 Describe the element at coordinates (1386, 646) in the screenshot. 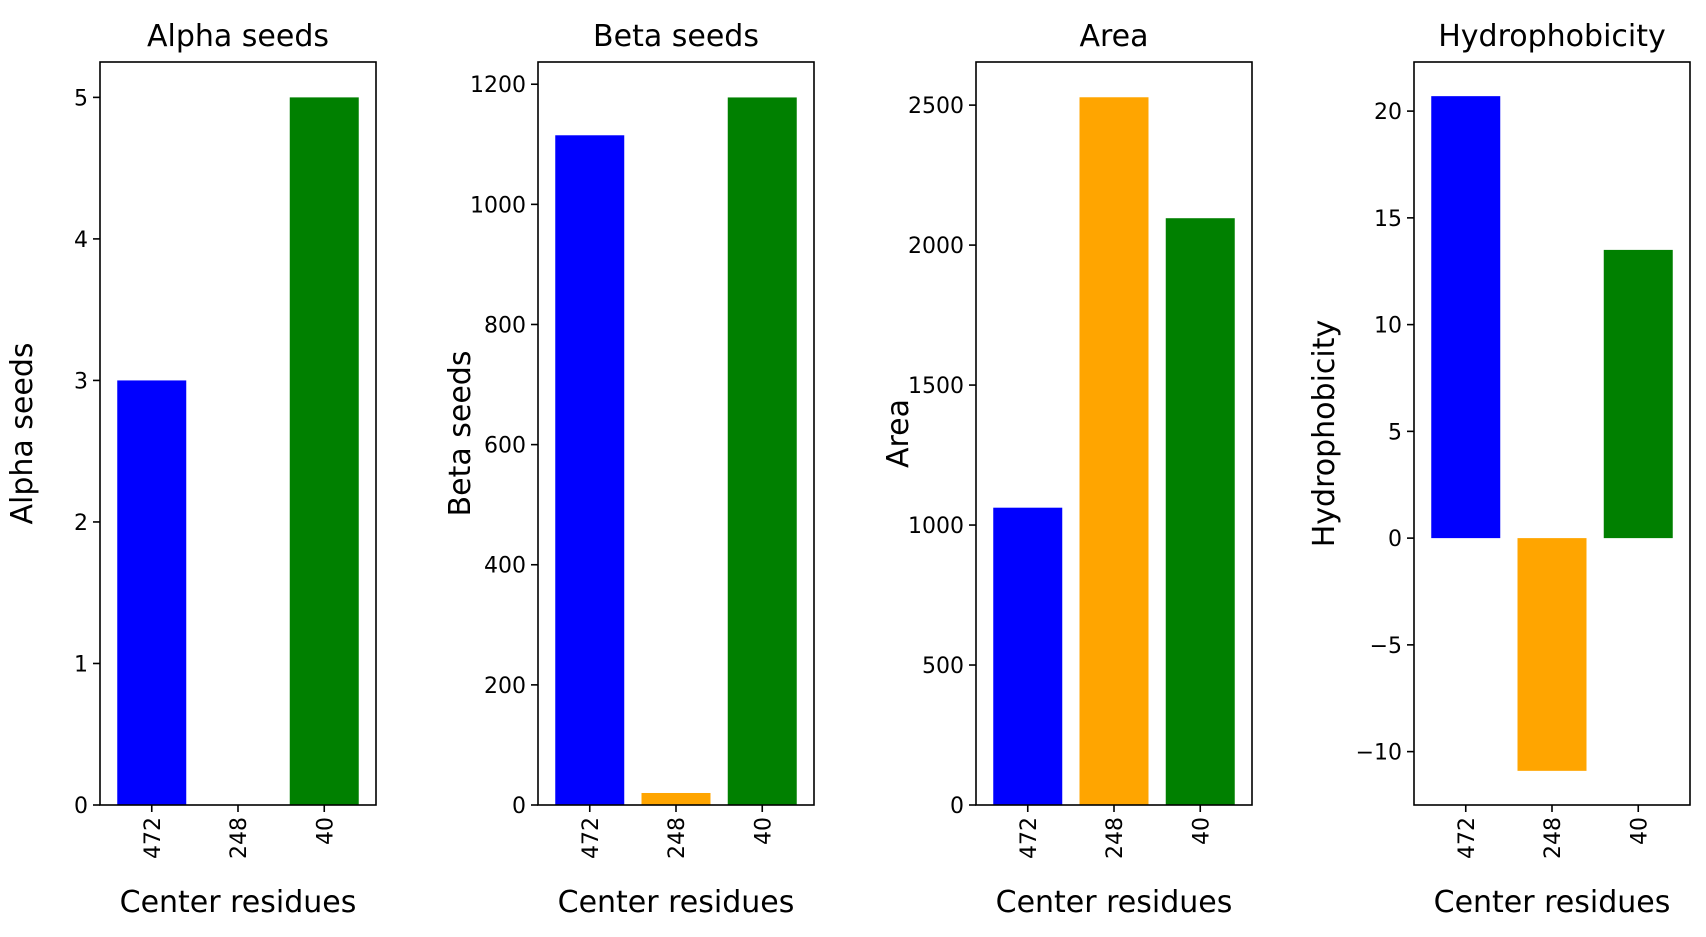

I see `y-tick-label: −5` at that location.